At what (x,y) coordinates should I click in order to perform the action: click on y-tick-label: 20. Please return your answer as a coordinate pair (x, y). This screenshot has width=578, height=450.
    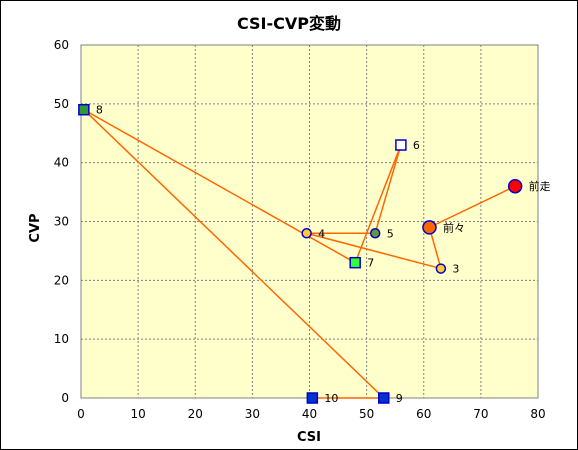
    Looking at the image, I should click on (61, 280).